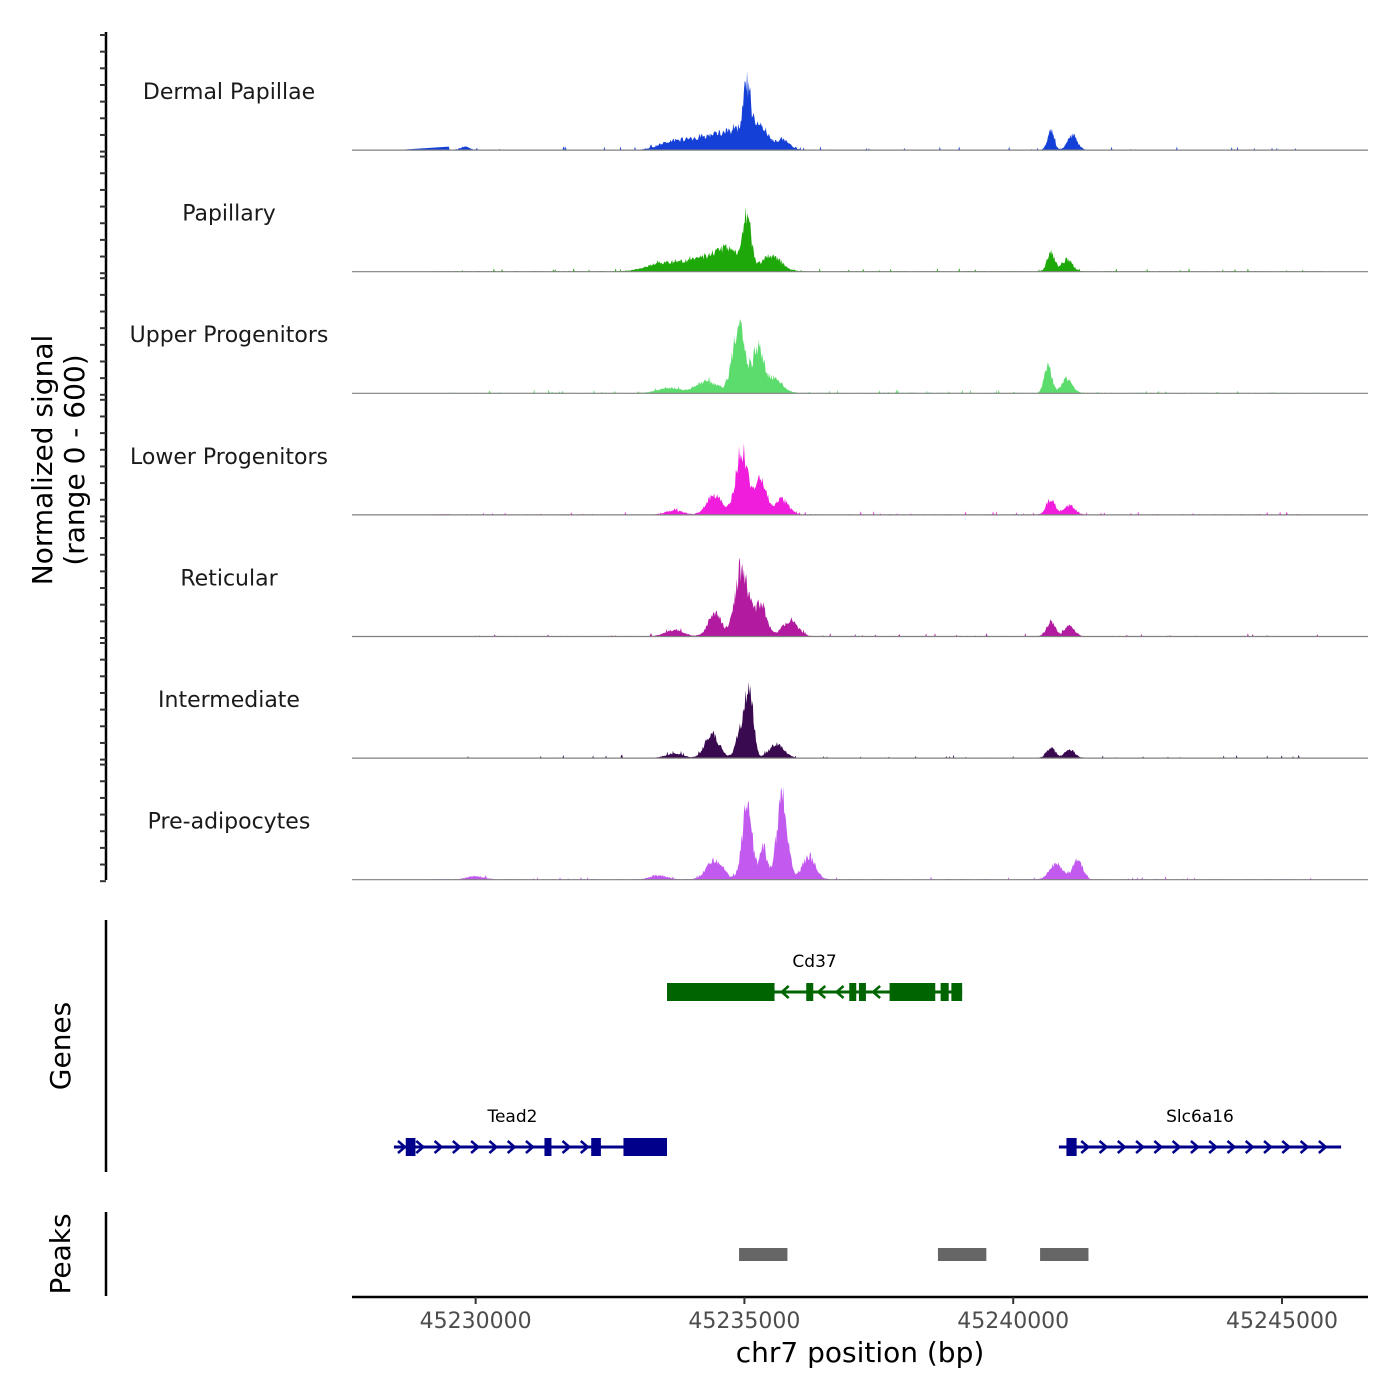 This screenshot has width=1400, height=1400. What do you see at coordinates (860, 1314) in the screenshot?
I see `x-axis: 45230000 45235000 45240000 45245000` at bounding box center [860, 1314].